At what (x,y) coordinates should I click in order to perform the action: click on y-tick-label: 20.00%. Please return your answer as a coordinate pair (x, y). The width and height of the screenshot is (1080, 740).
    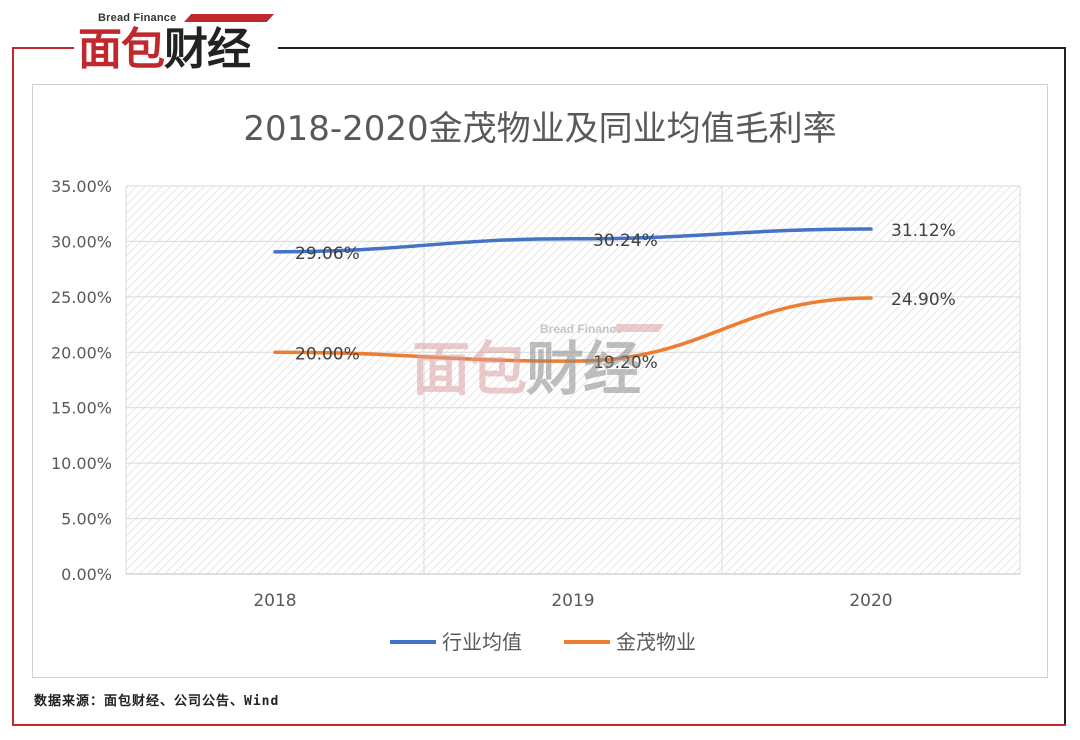
    Looking at the image, I should click on (81, 352).